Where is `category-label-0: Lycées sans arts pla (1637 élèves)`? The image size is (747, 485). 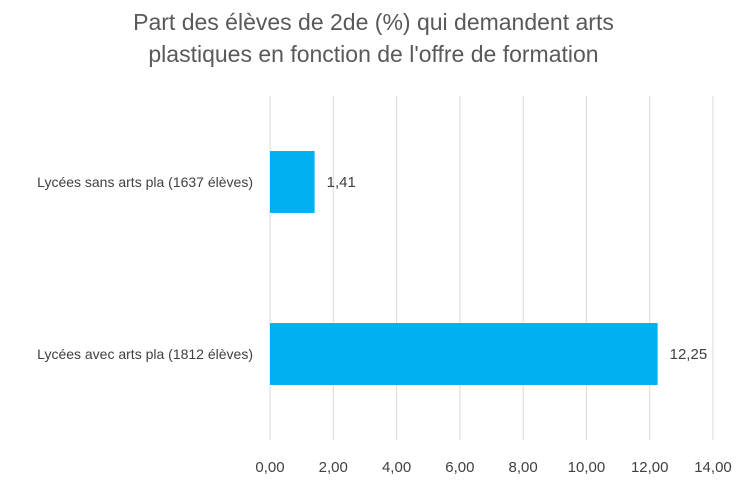
category-label-0: Lycées sans arts pla (1637 élèves) is located at coordinates (145, 182).